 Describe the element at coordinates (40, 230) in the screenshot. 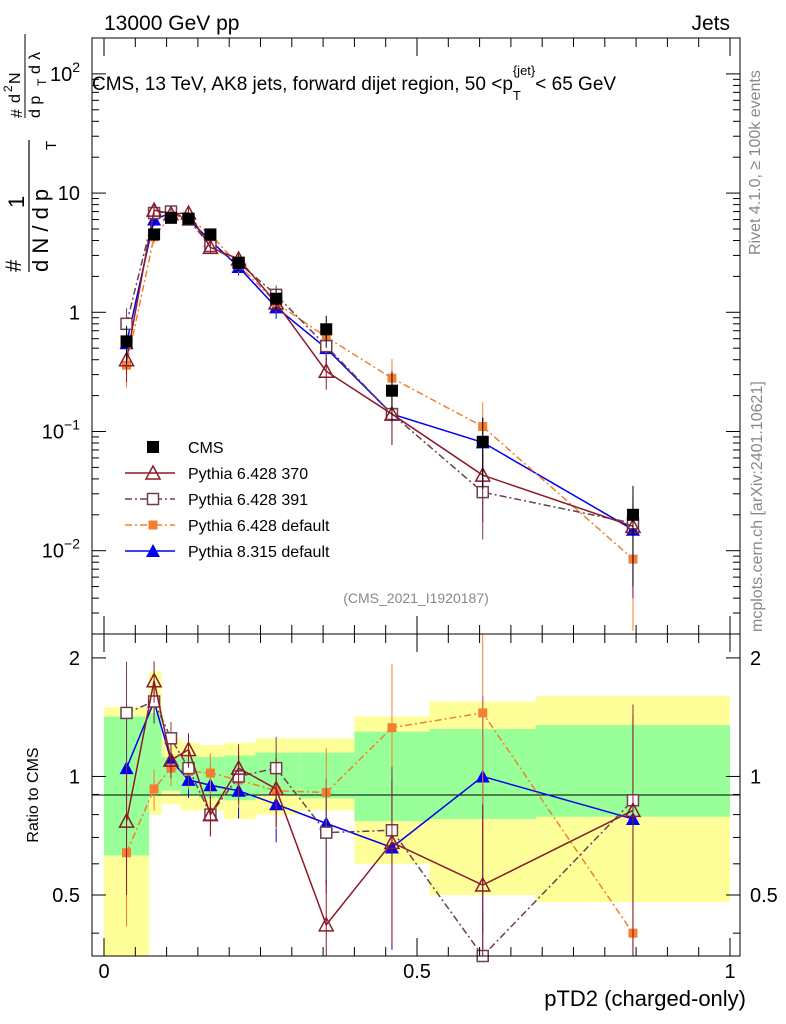

I see `y-label-denominator: d N / d p` at that location.